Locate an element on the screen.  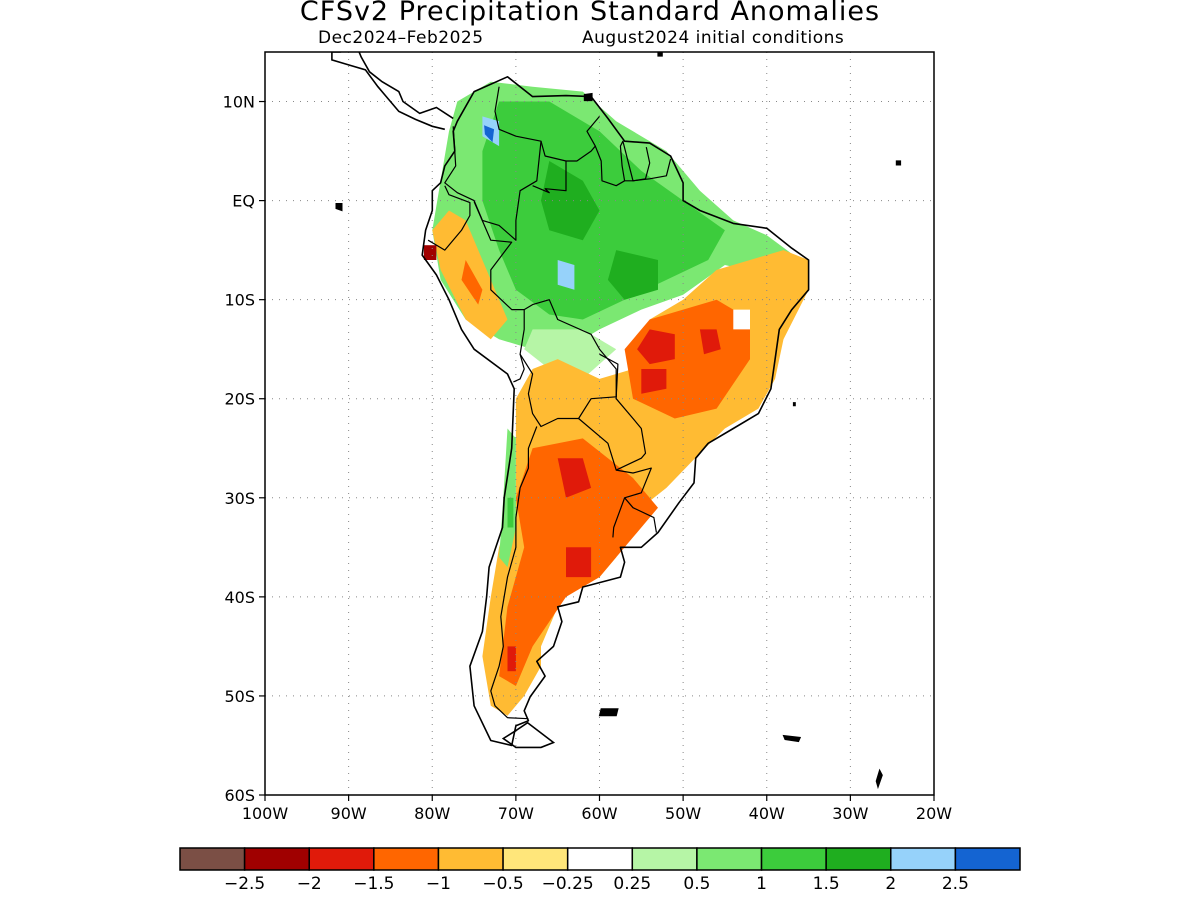
country-borders is located at coordinates (549, 403).